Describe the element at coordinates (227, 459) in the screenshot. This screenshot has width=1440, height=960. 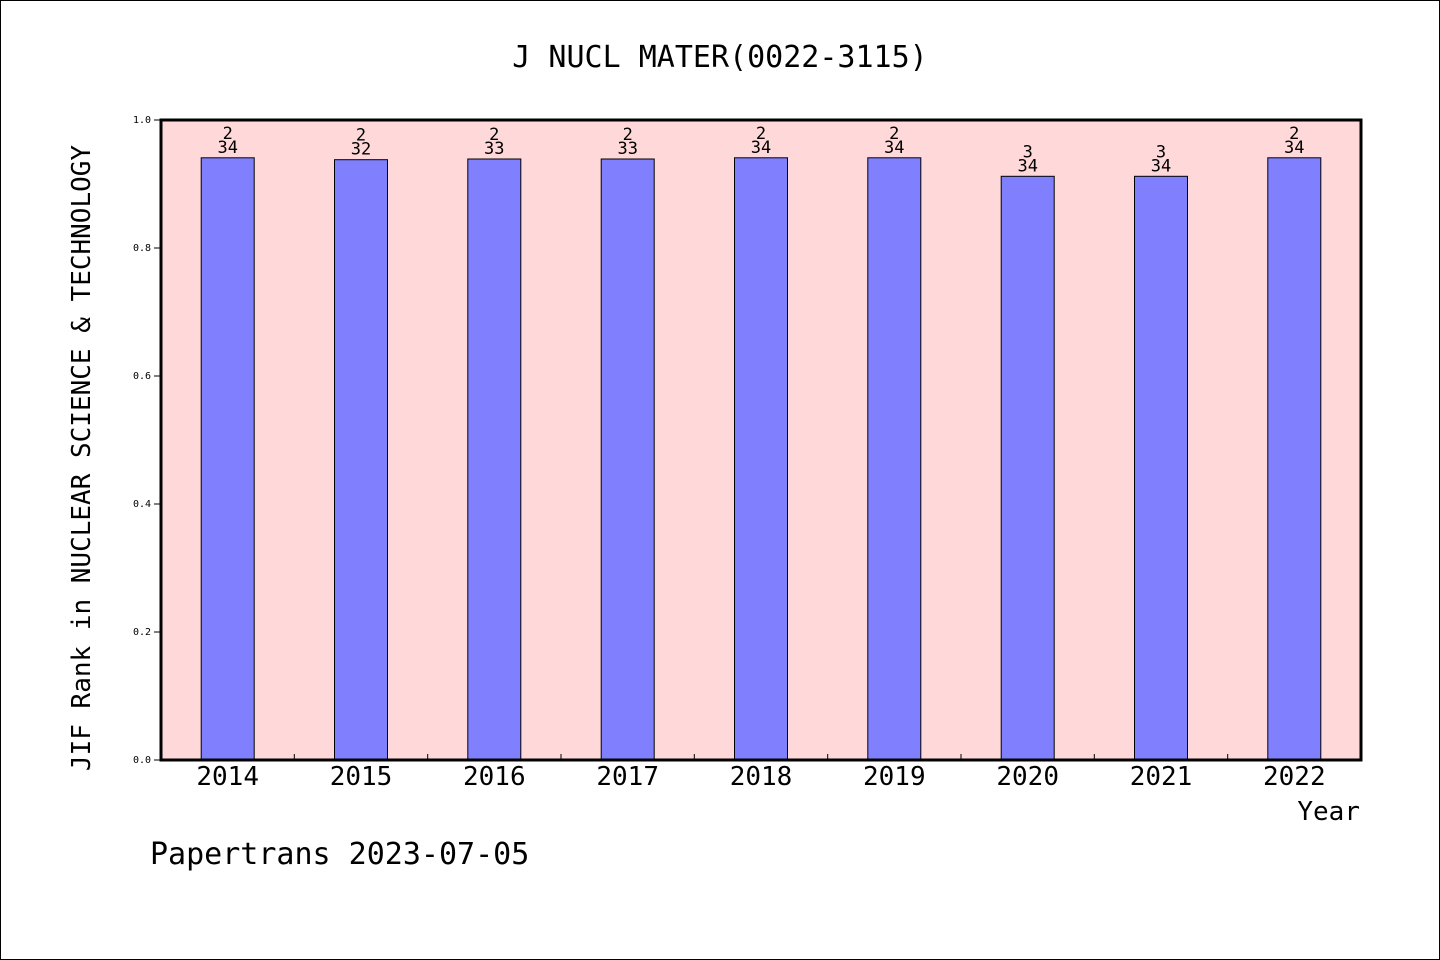
I see `bar-2014` at that location.